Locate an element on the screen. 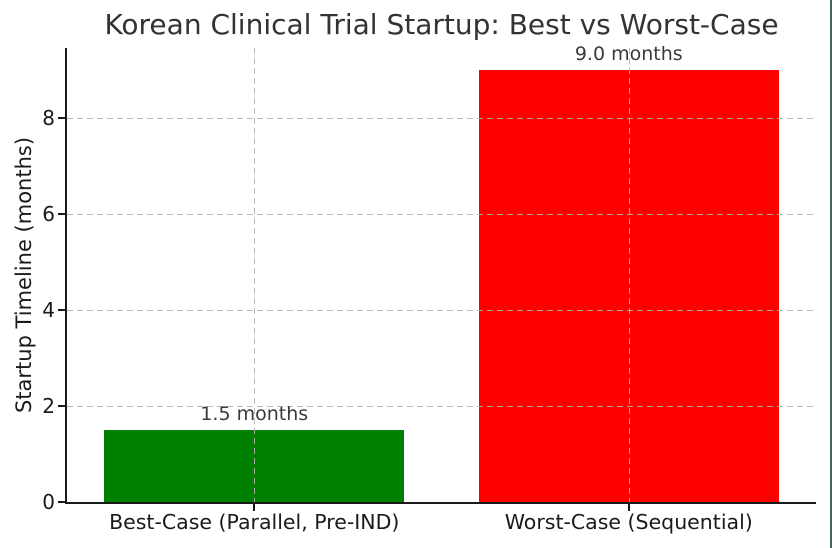  x-tick-label: Best-Case (Parallel, Pre-IND) is located at coordinates (254, 522).